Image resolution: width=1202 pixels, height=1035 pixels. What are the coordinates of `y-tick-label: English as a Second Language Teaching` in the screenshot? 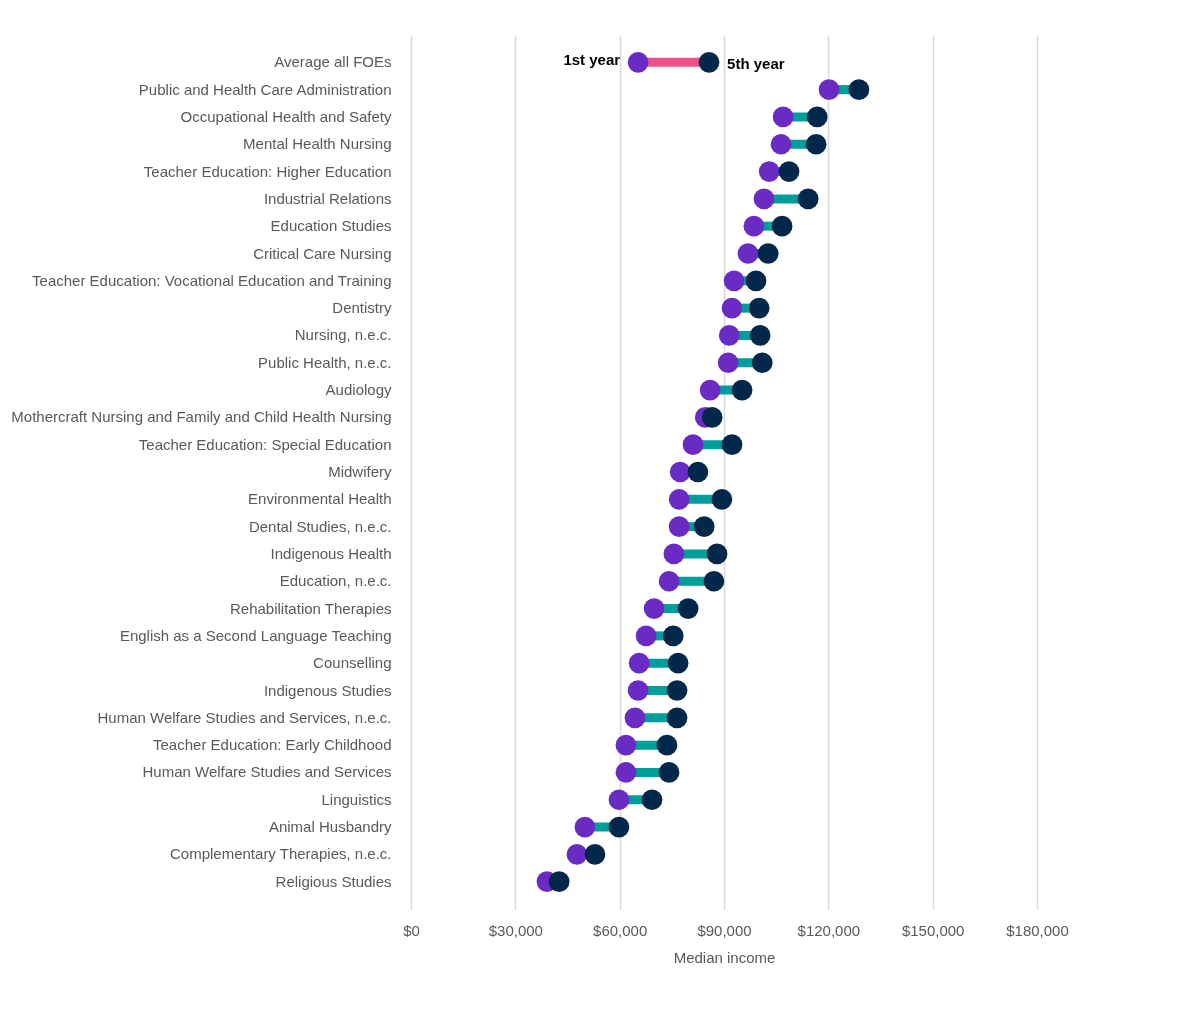 It's located at (255, 635).